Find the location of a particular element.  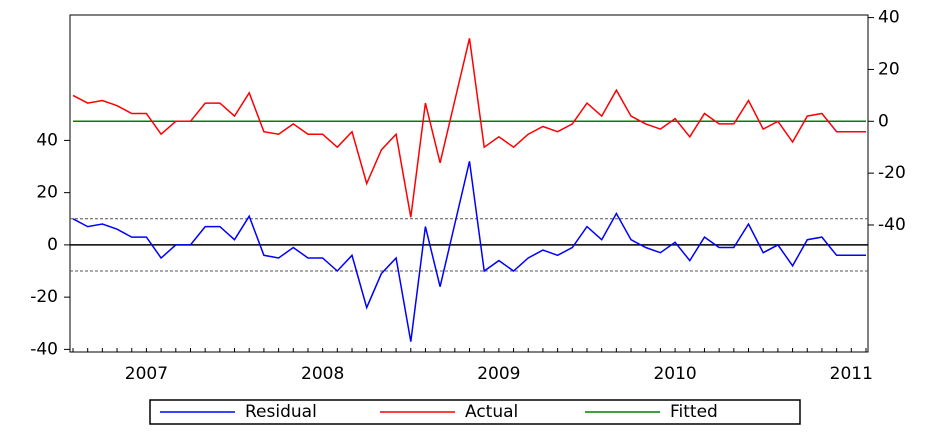

y-tick-label: -40 is located at coordinates (44, 349).